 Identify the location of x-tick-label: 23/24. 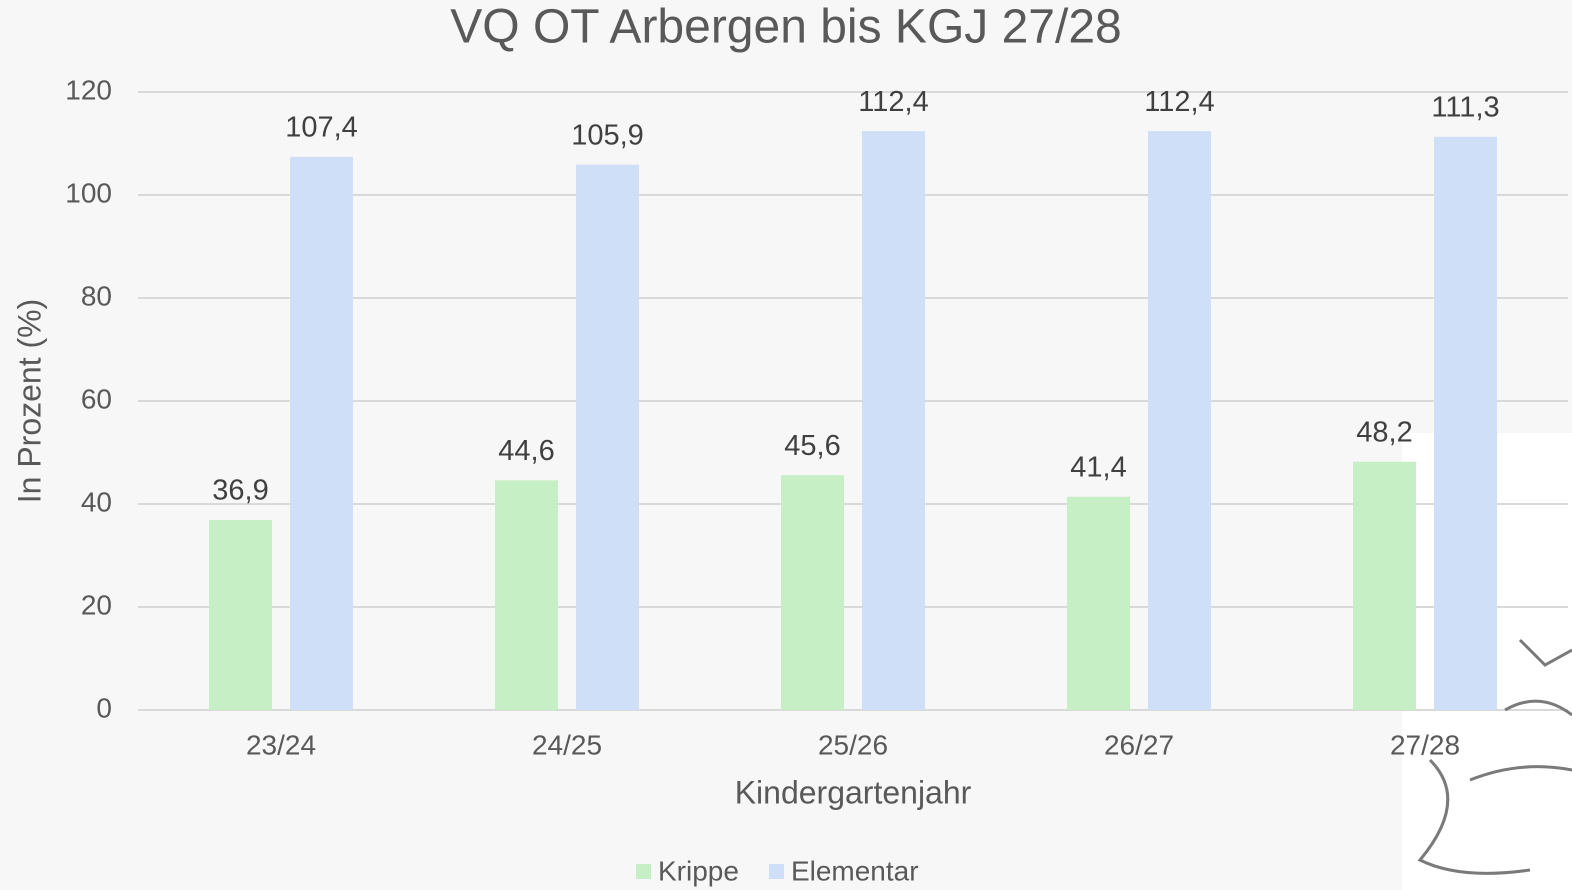
(281, 744).